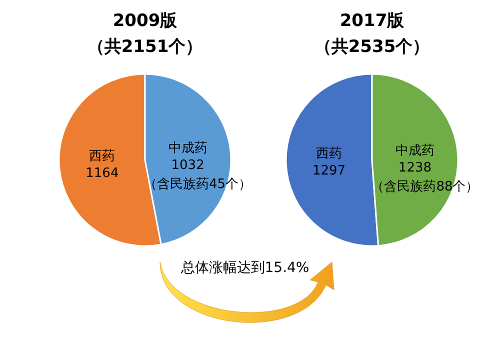 This screenshot has width=502, height=343. What do you see at coordinates (373, 21) in the screenshot?
I see `chart-title: 2017版` at bounding box center [373, 21].